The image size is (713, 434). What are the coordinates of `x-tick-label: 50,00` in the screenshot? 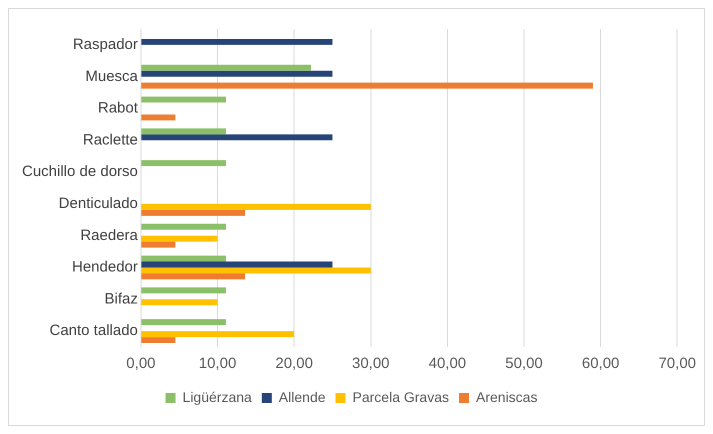 It's located at (524, 363).